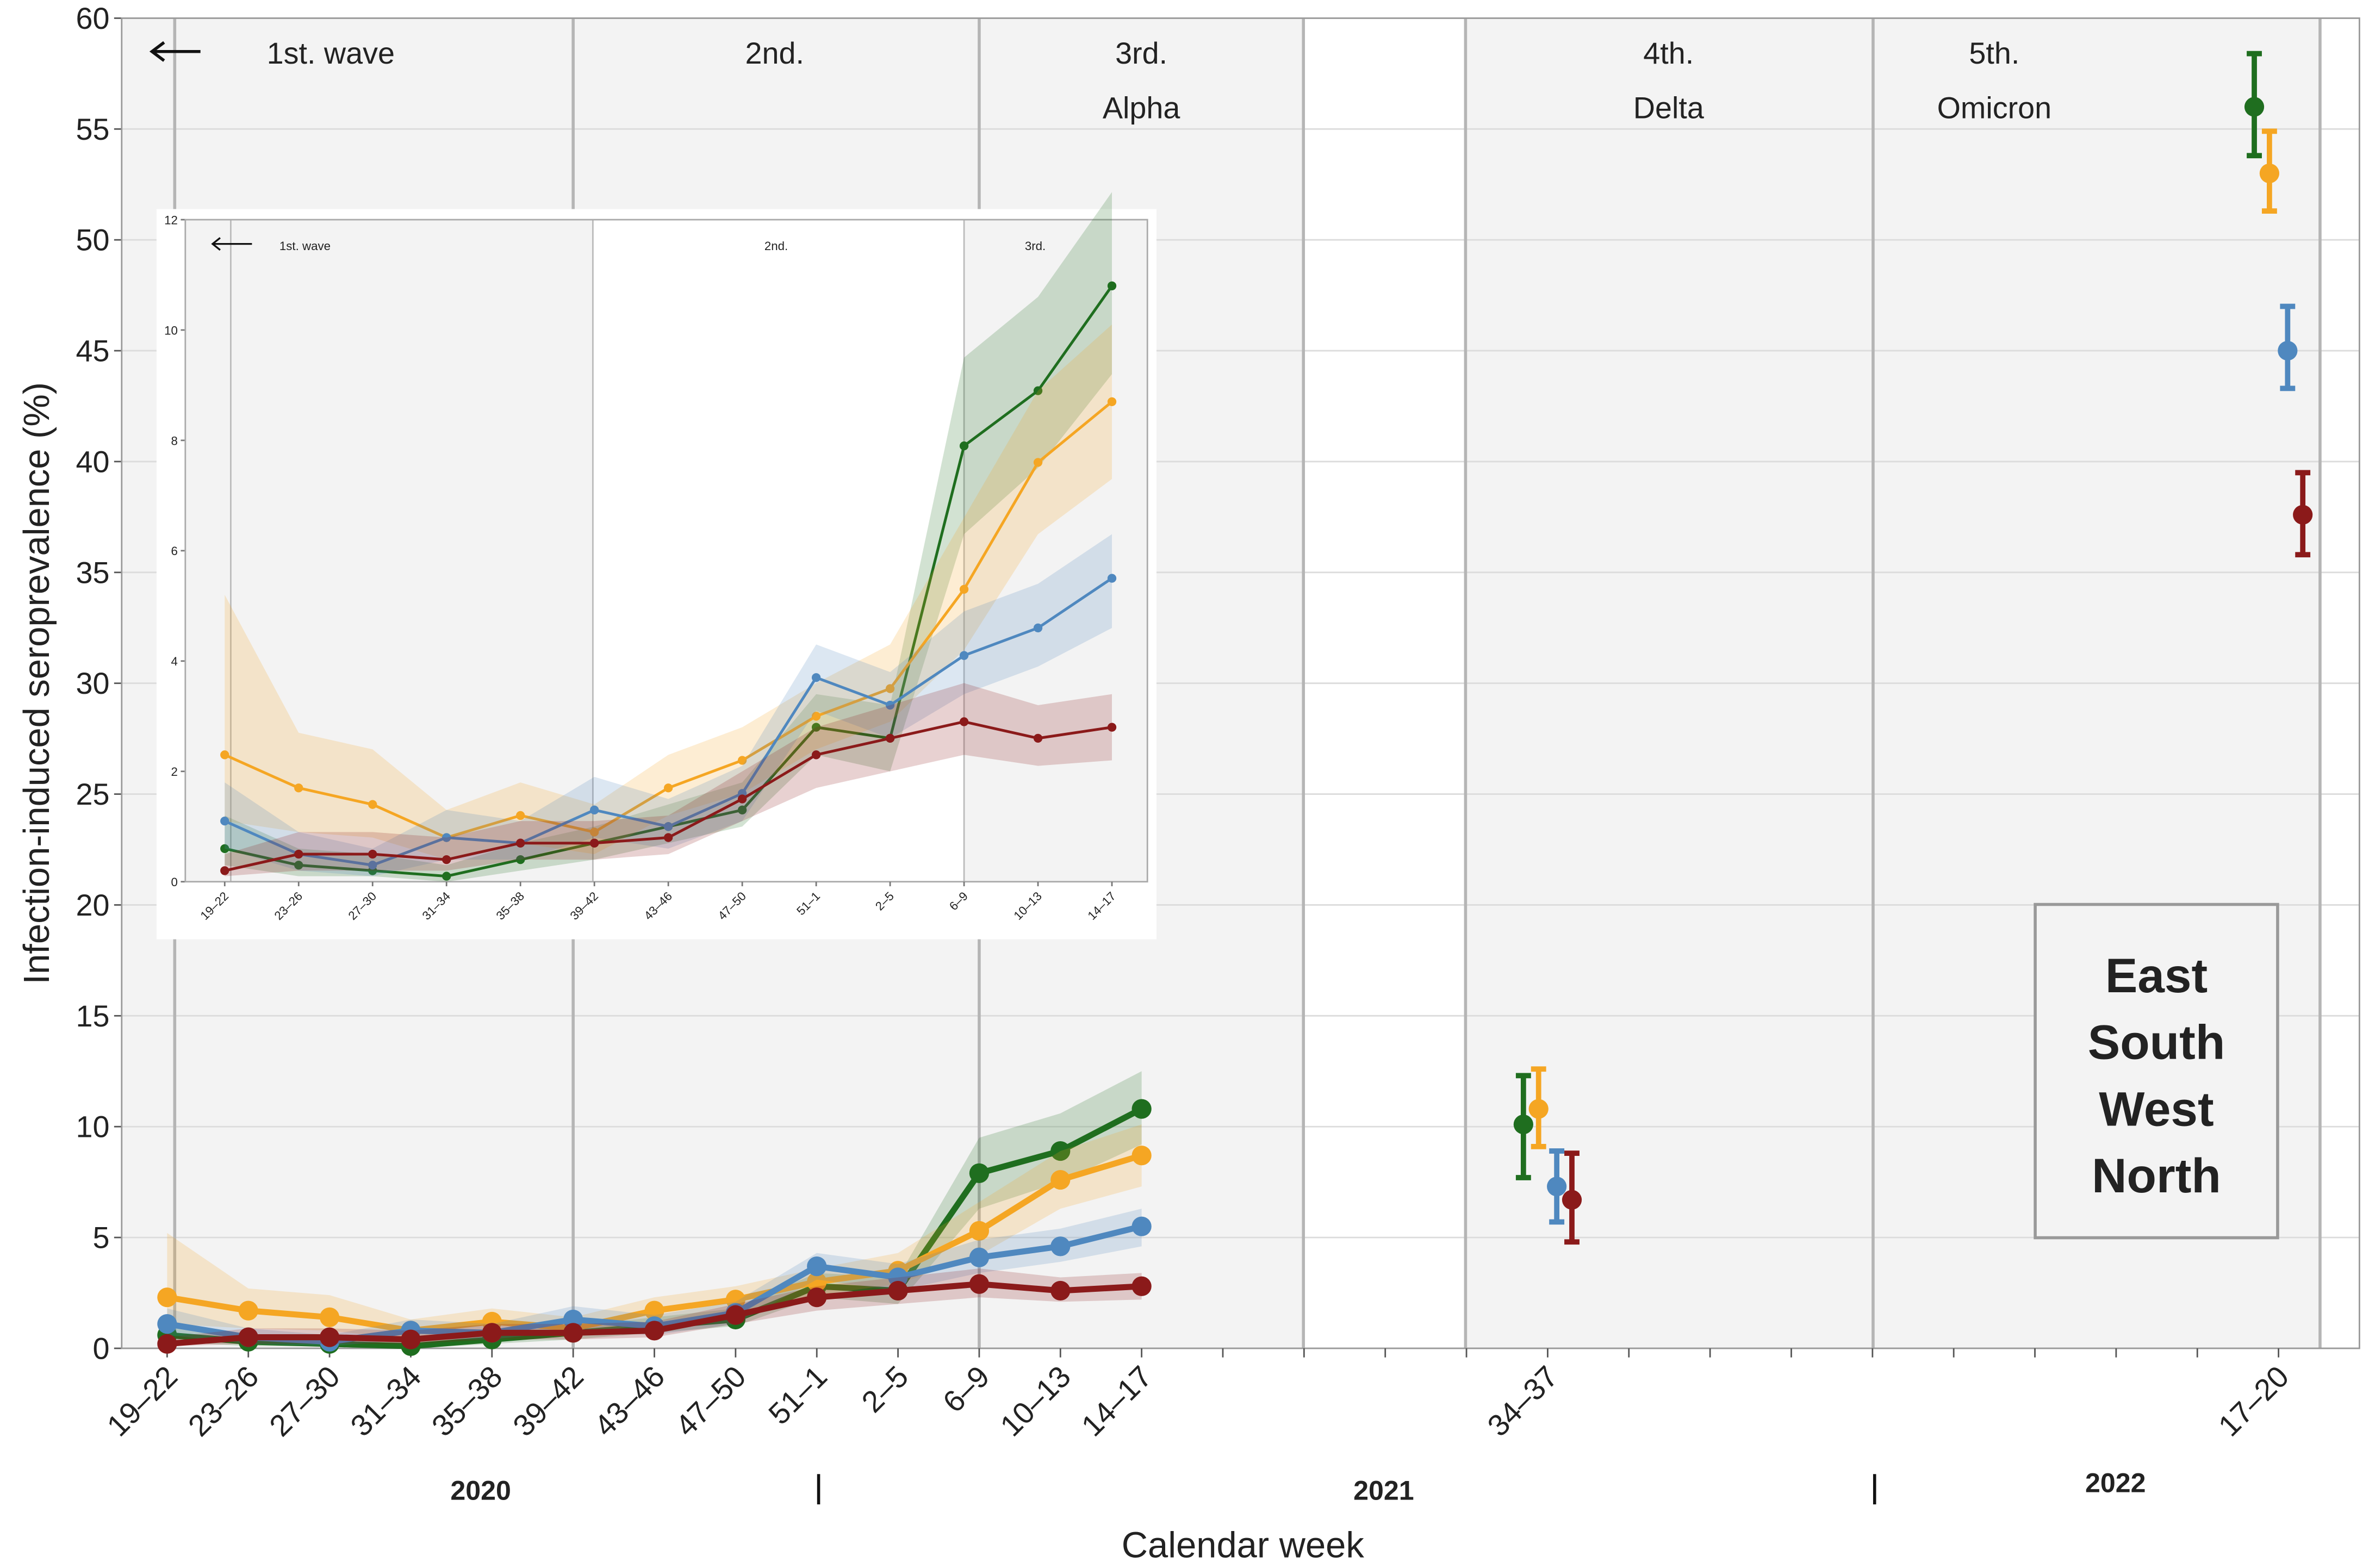  Describe the element at coordinates (1141, 53) in the screenshot. I see `wave-label: 3rd.` at that location.